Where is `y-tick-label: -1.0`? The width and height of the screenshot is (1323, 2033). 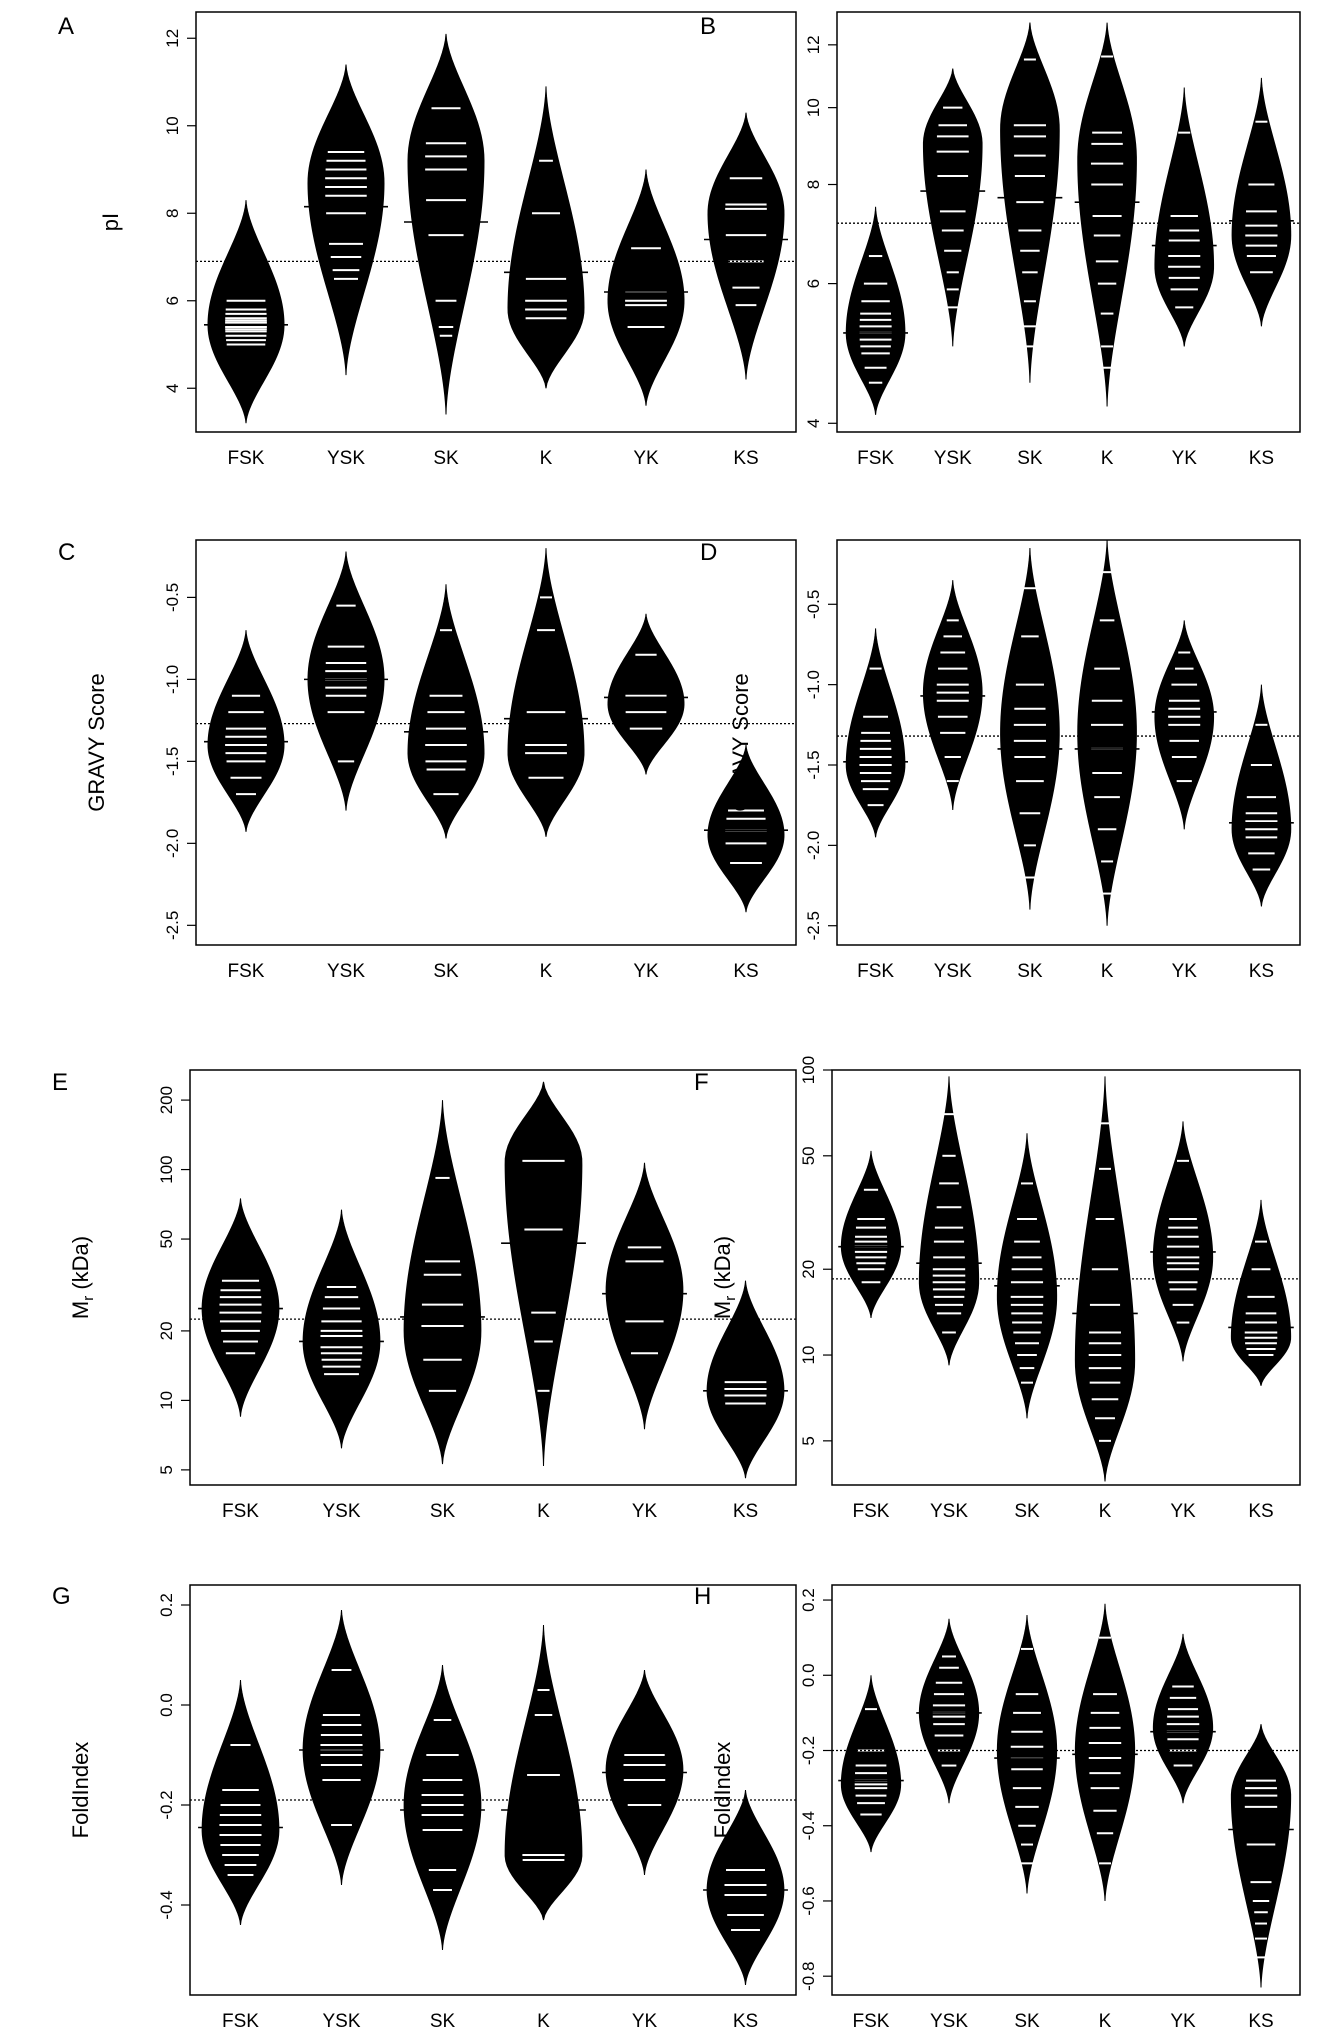
y-tick-label: -1.0 is located at coordinates (172, 679).